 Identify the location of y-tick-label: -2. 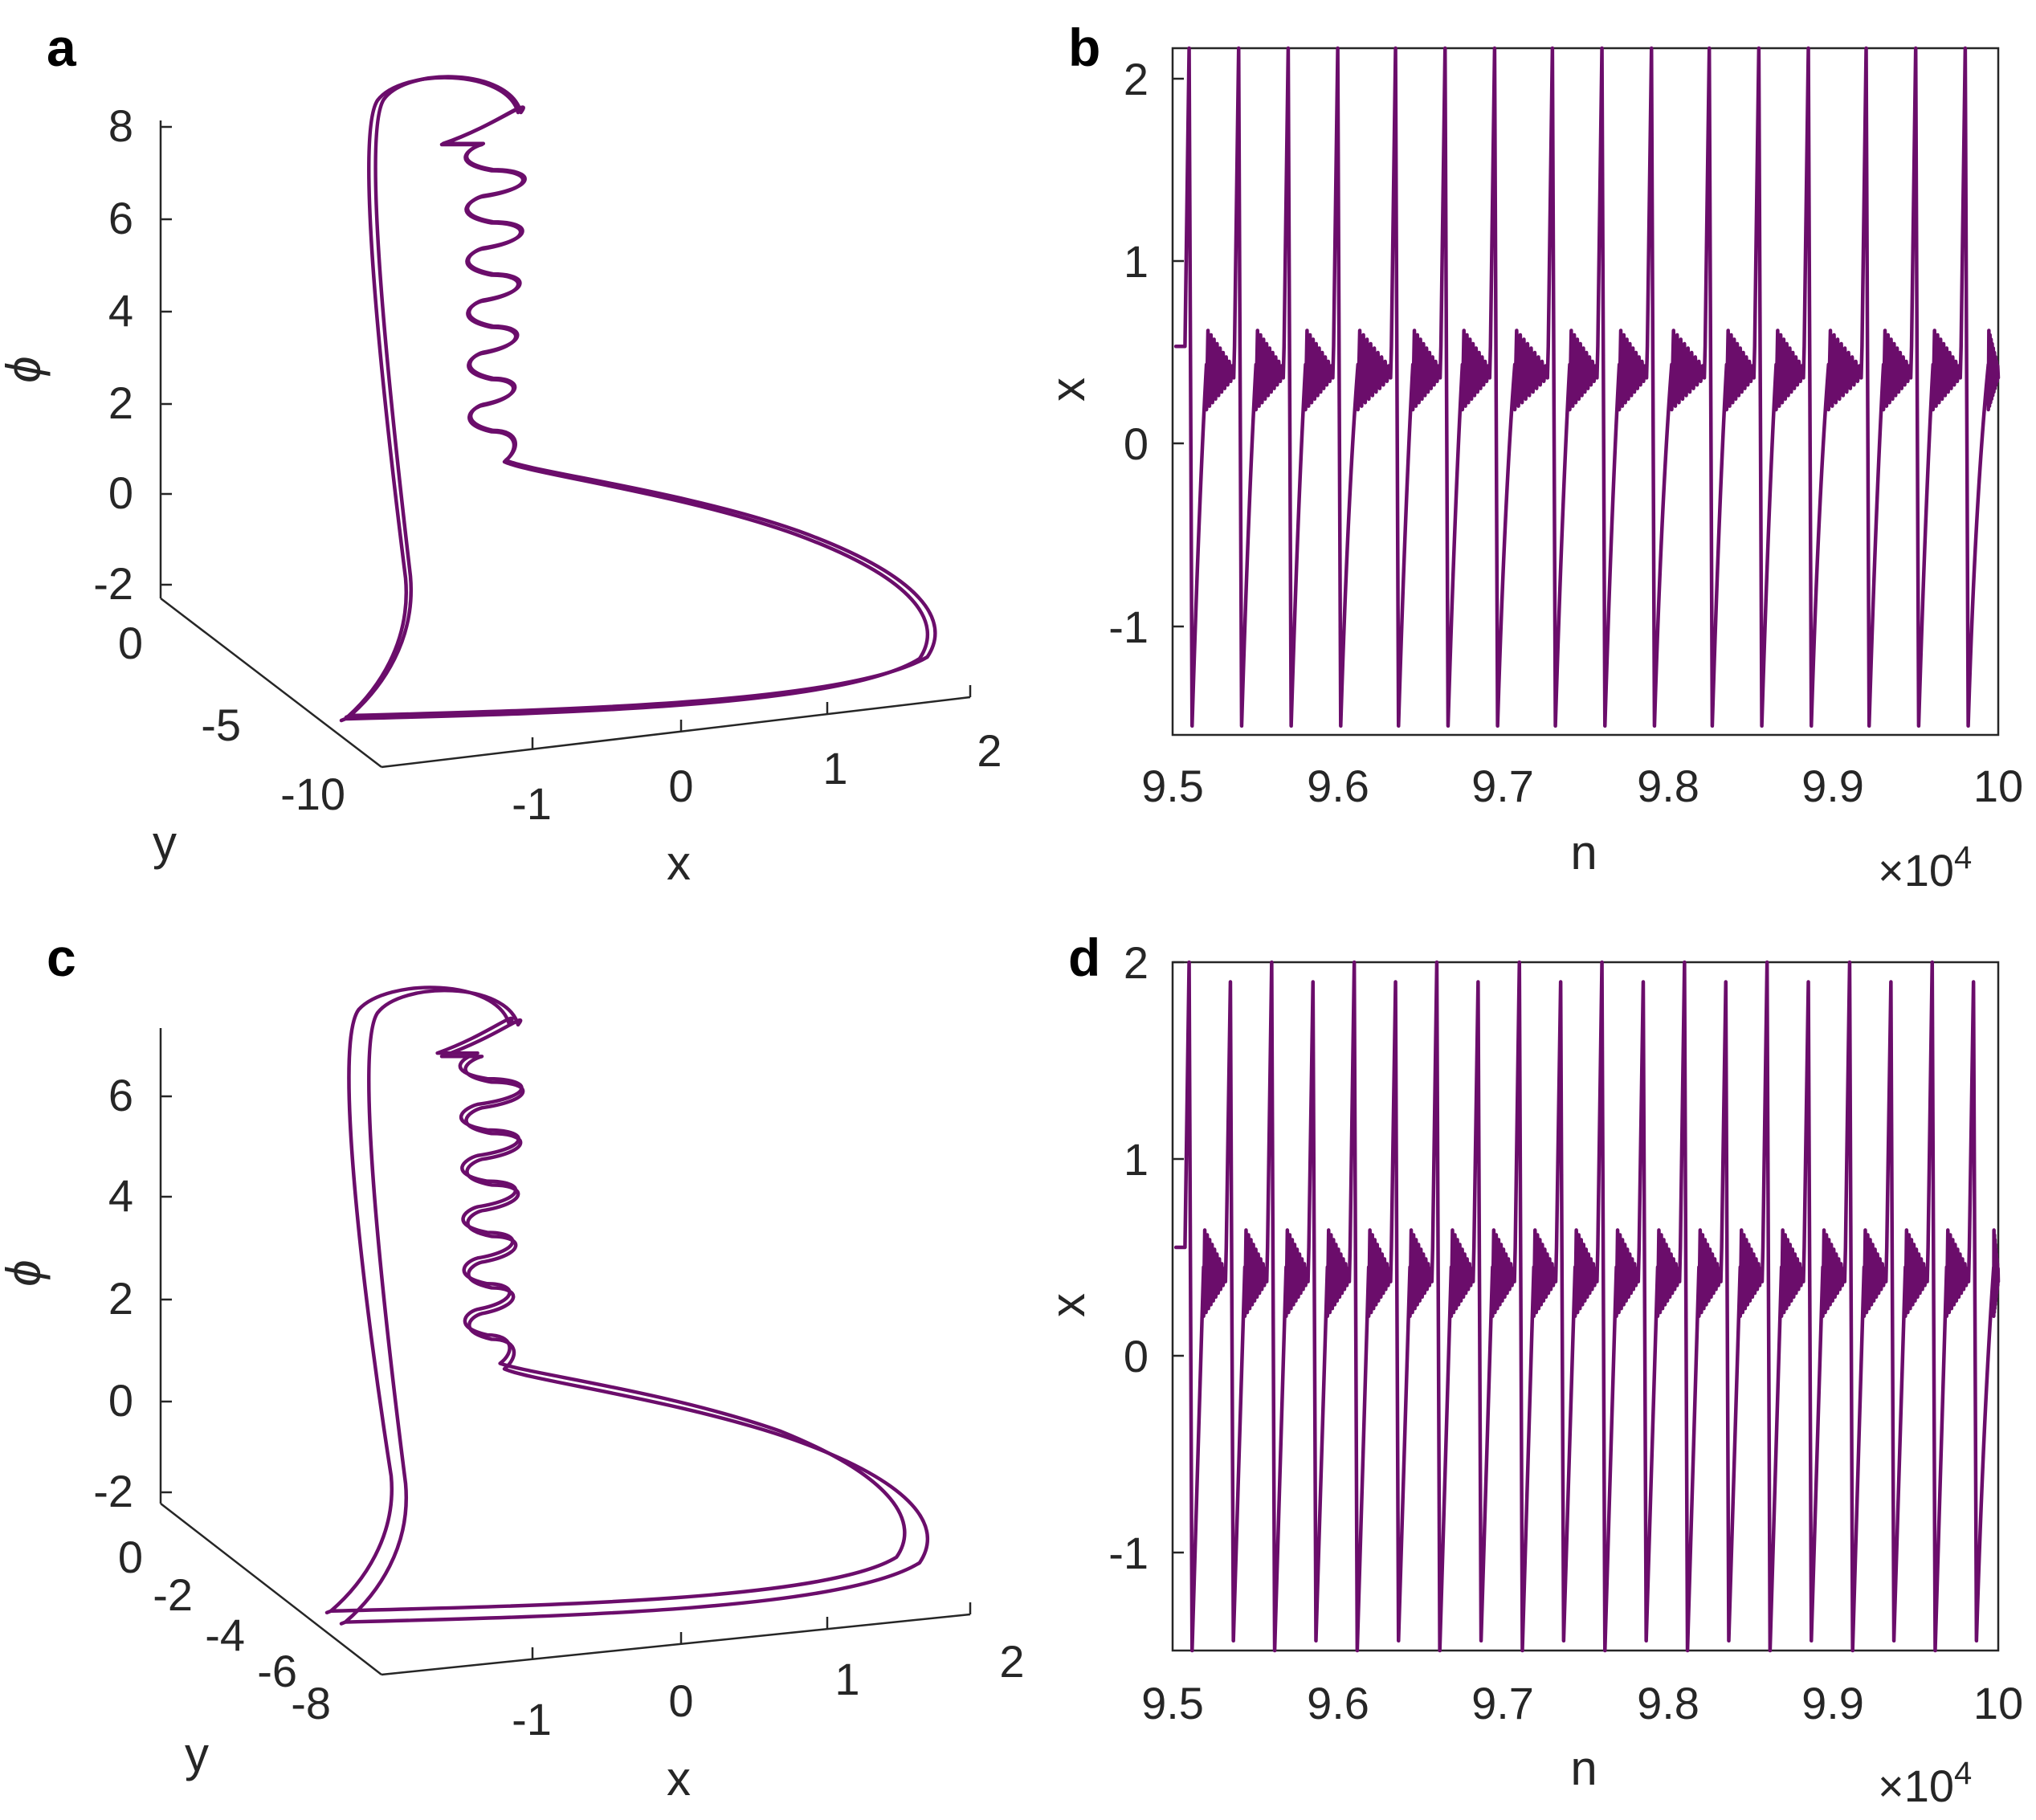
(173, 1594).